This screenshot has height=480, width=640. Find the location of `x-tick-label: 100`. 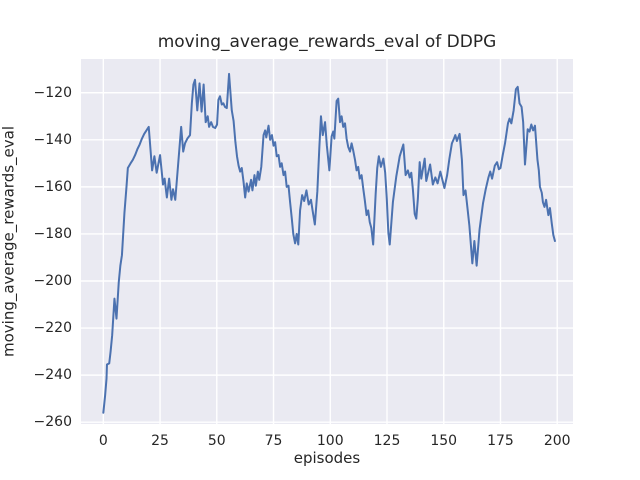

x-tick-label: 100 is located at coordinates (330, 441).